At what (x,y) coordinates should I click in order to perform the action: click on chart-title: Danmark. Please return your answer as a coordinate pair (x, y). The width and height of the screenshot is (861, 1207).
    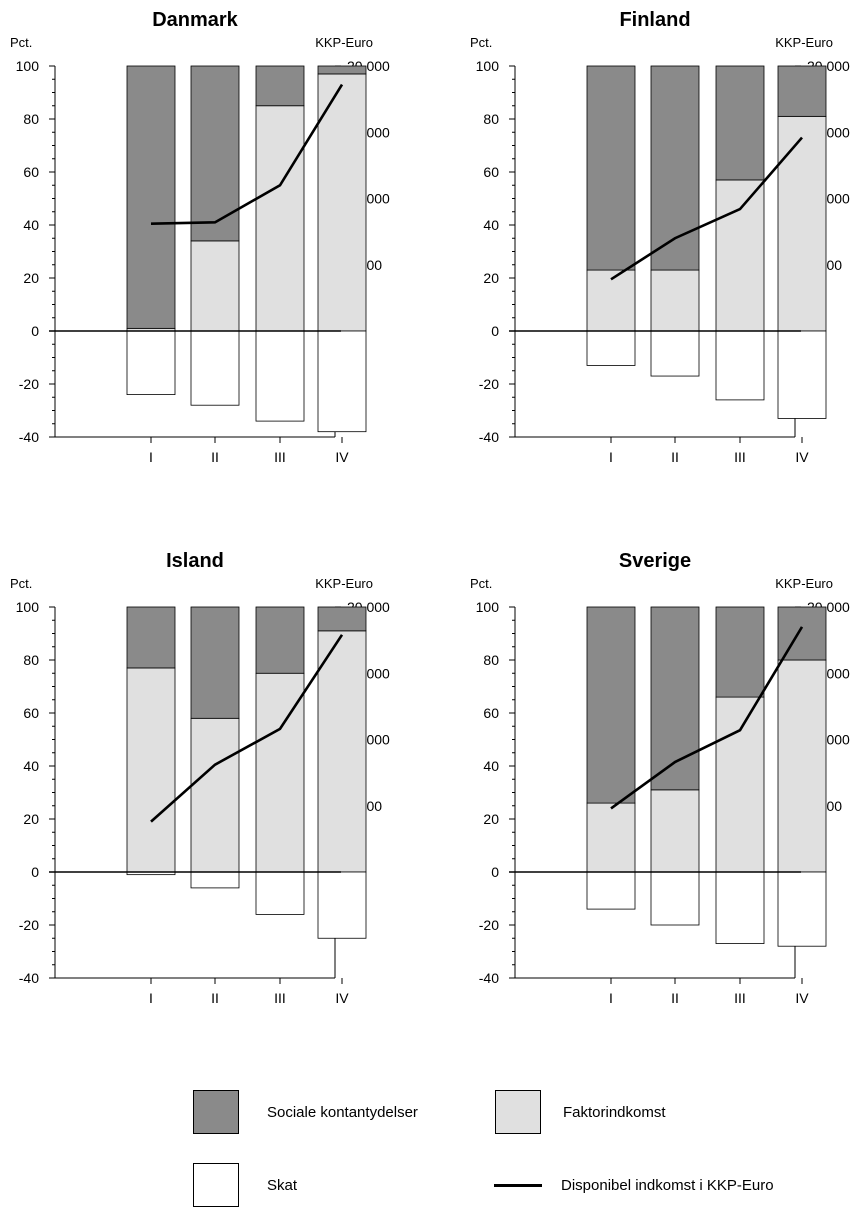
    Looking at the image, I should click on (195, 20).